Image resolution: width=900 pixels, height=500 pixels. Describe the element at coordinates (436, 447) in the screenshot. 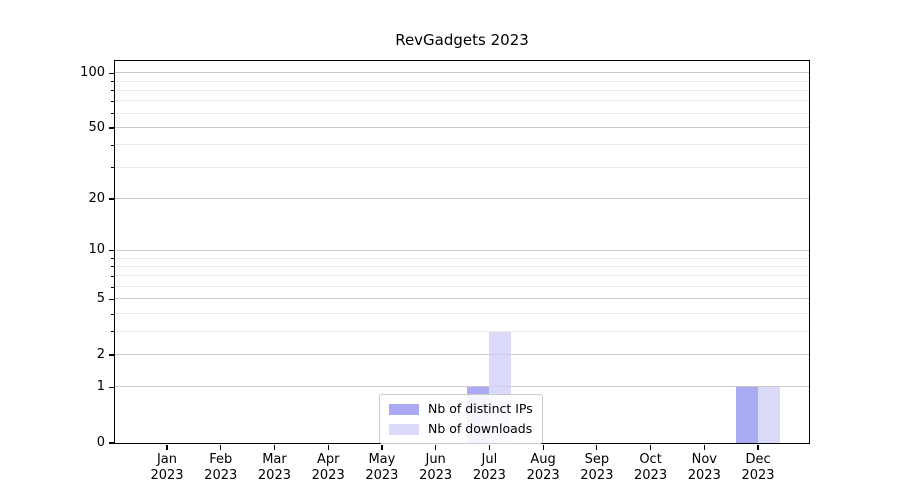

I see `x-tick-jun` at that location.